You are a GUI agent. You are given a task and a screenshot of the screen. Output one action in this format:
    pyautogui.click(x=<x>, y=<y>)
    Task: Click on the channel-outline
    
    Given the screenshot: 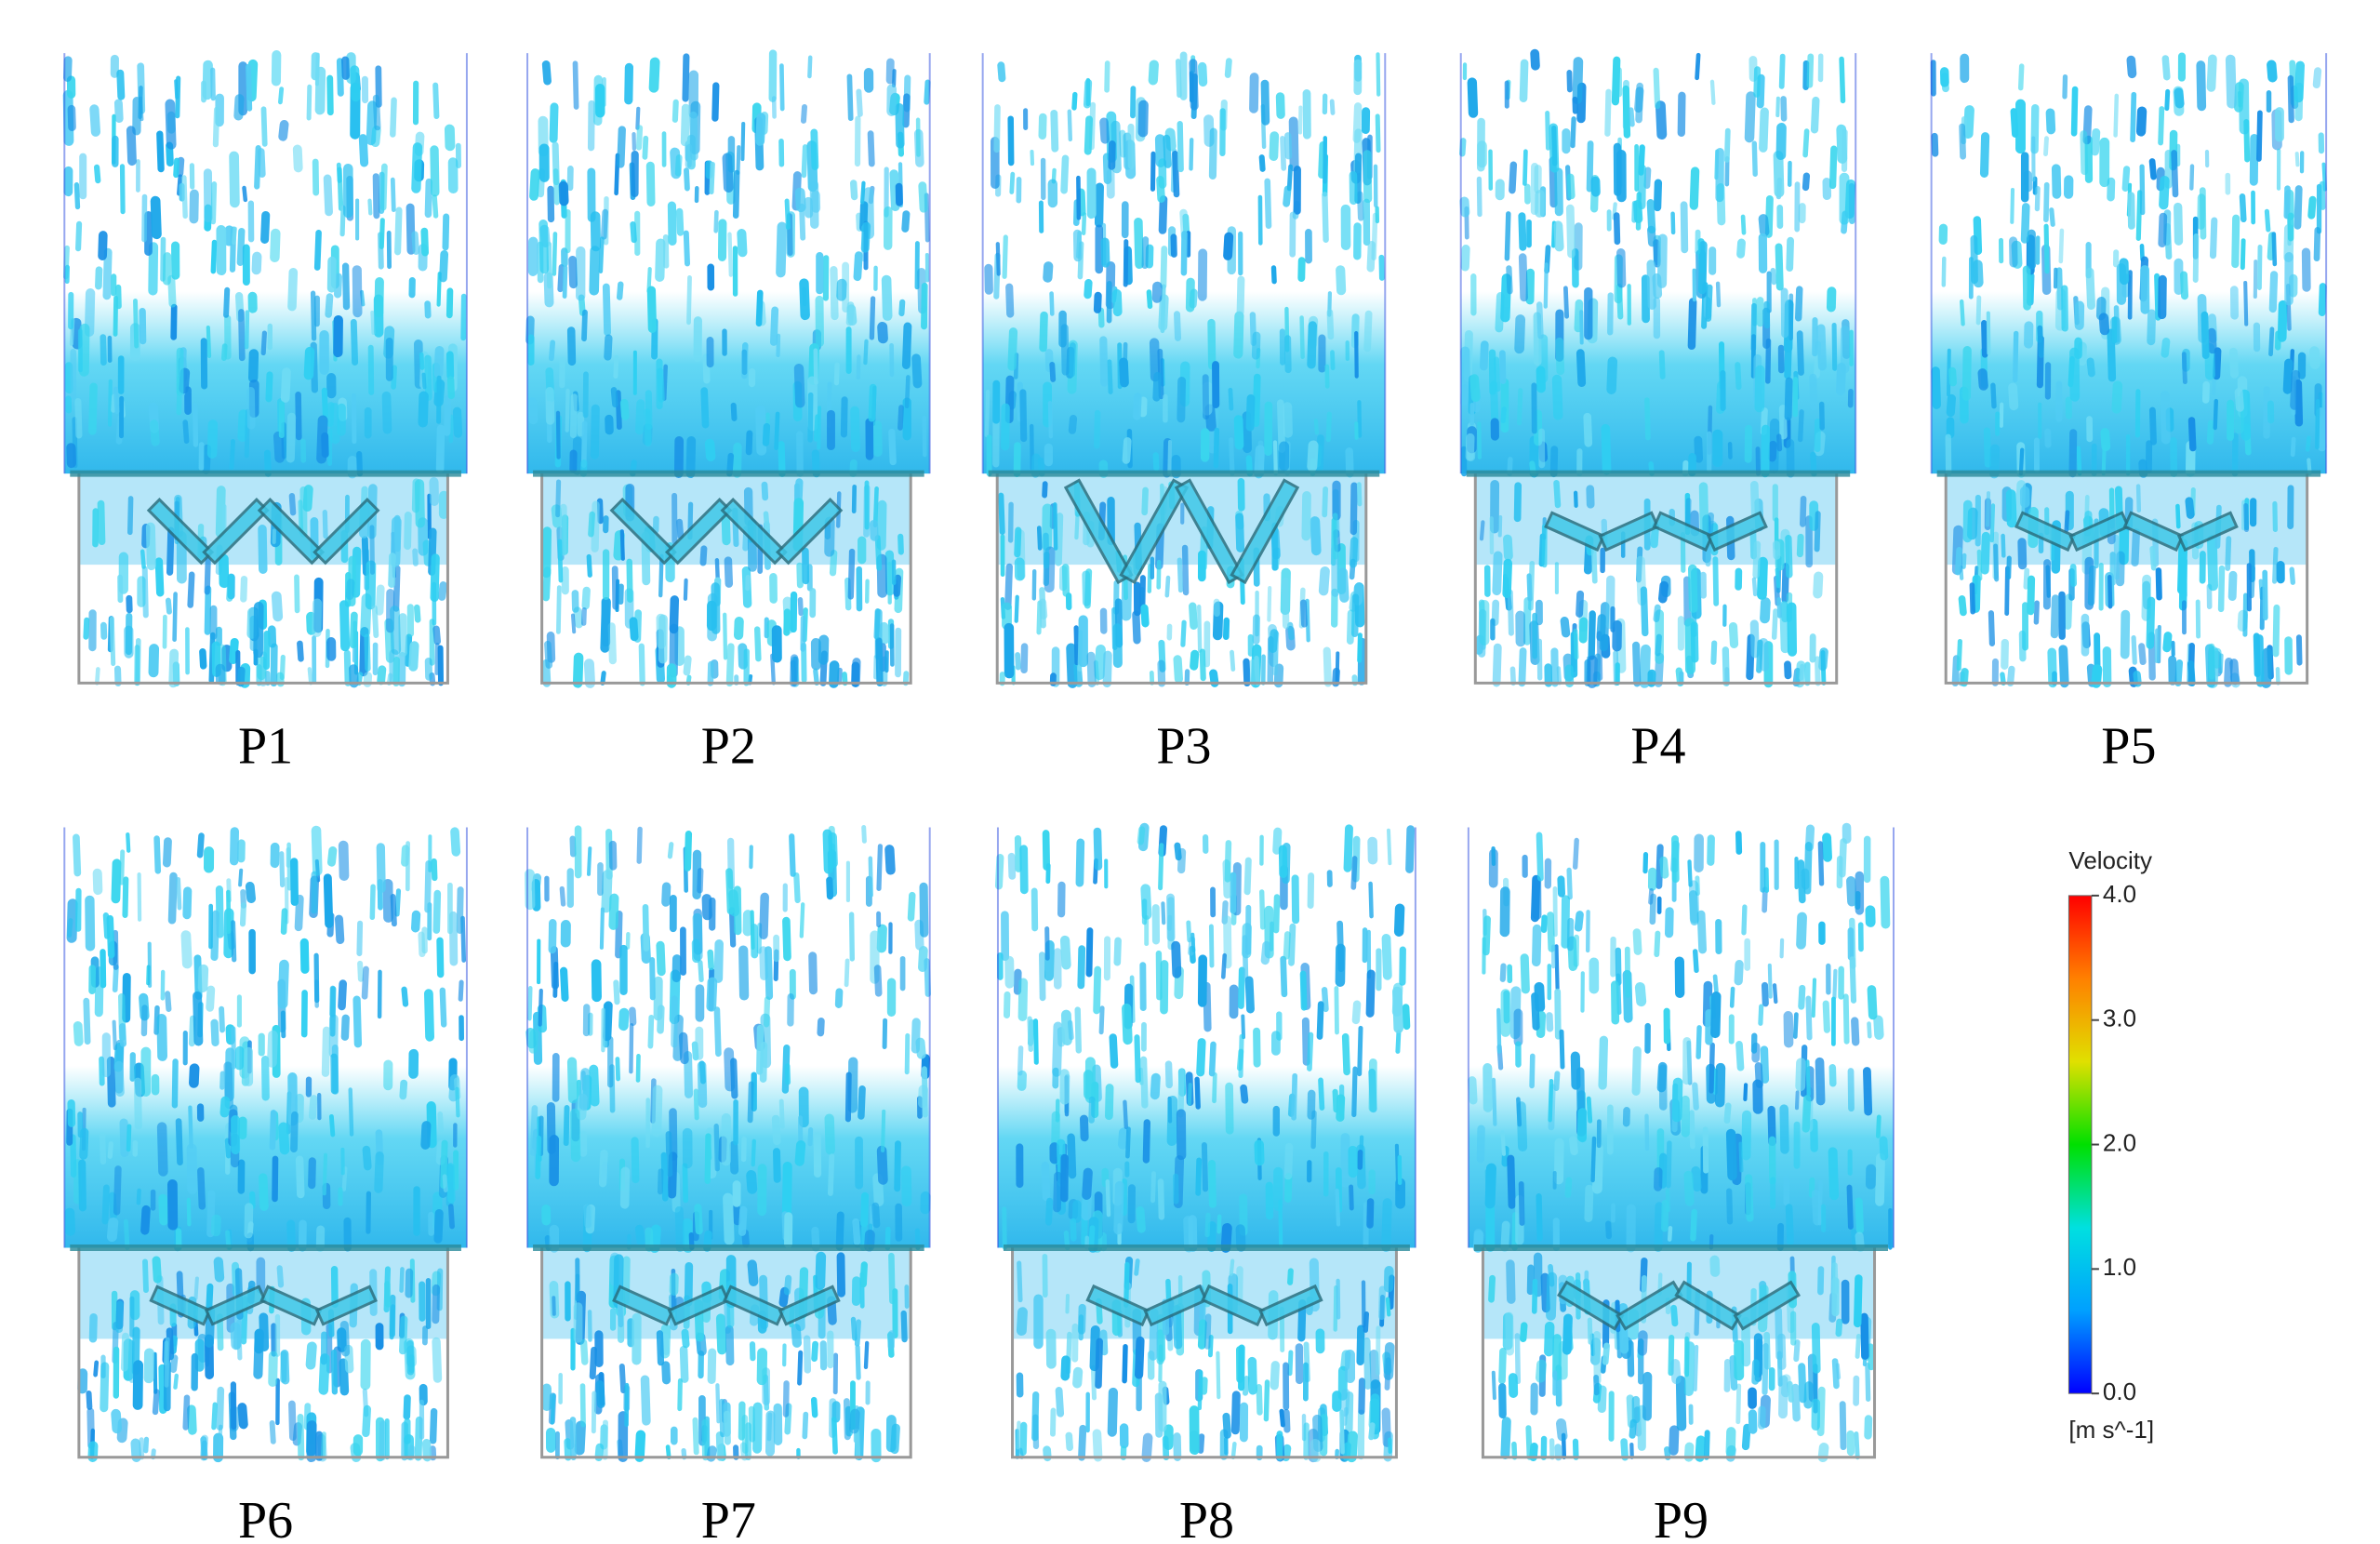 What is the action you would take?
    pyautogui.click(x=263, y=579)
    